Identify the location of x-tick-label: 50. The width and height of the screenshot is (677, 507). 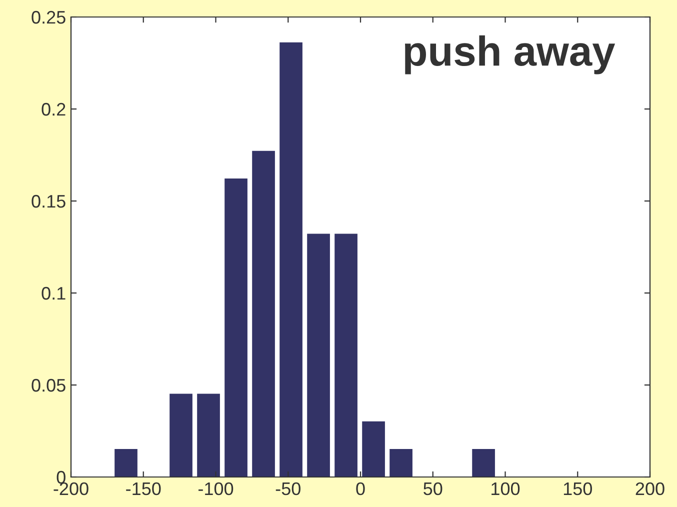
(433, 489).